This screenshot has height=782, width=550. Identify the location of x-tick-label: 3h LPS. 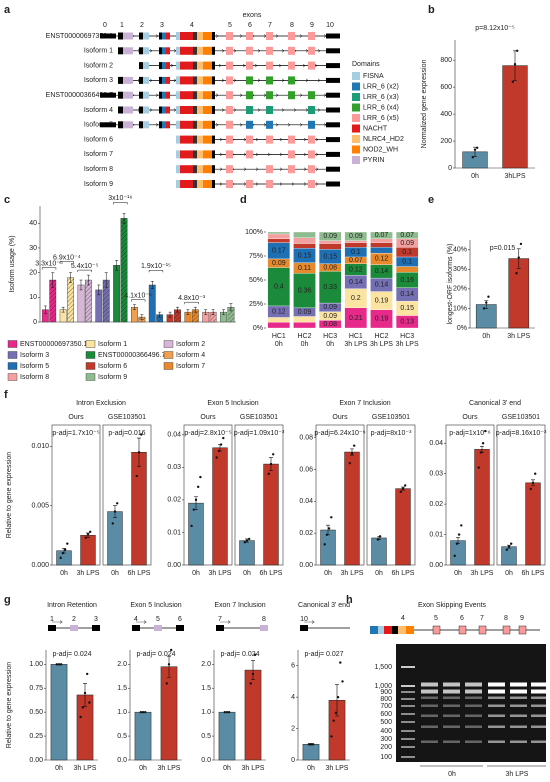
(352, 573).